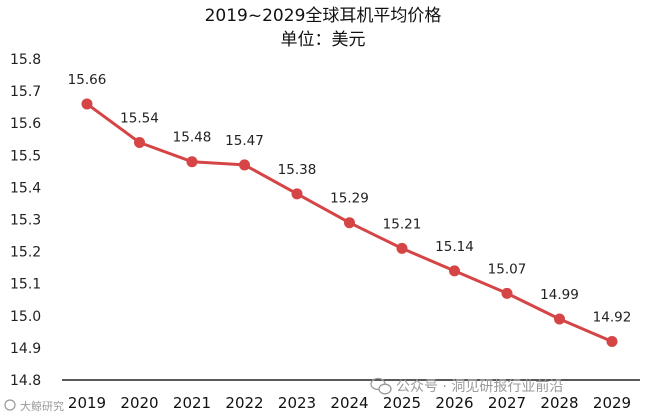 Image resolution: width=646 pixels, height=416 pixels. I want to click on data-label: 15.38, so click(297, 170).